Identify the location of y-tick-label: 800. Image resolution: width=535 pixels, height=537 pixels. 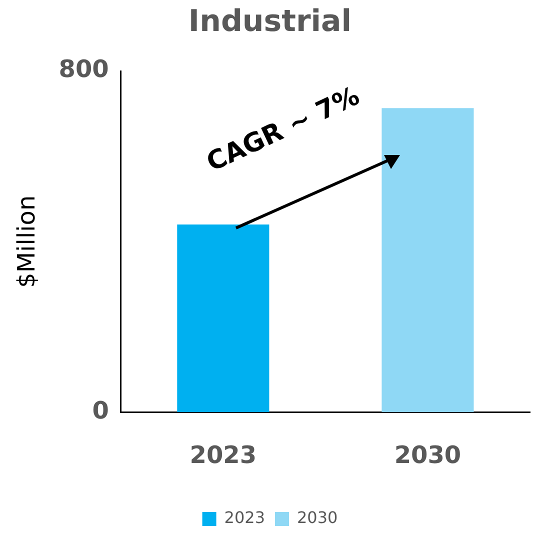
(83, 69).